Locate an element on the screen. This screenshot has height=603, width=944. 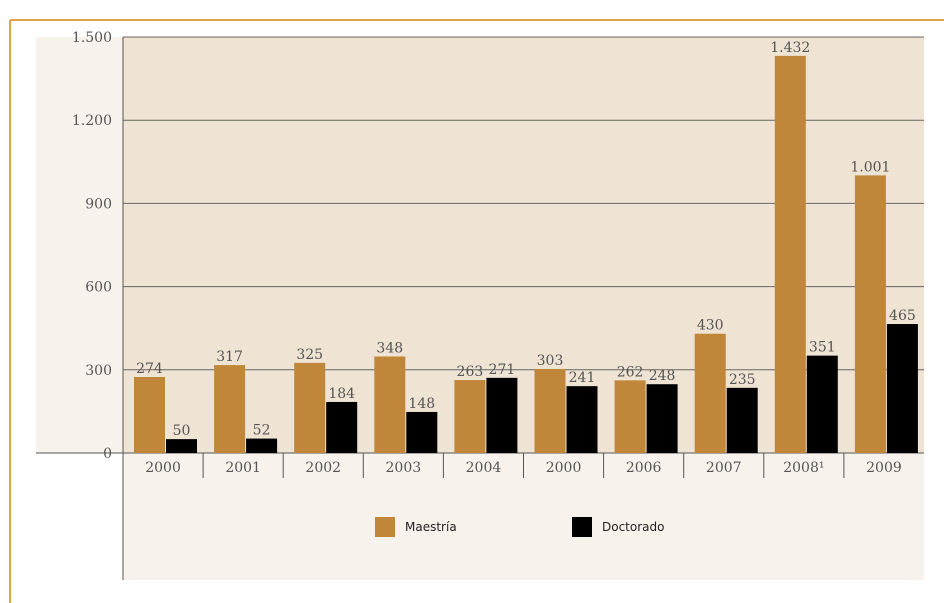
x-tick-label: 2003 is located at coordinates (404, 468).